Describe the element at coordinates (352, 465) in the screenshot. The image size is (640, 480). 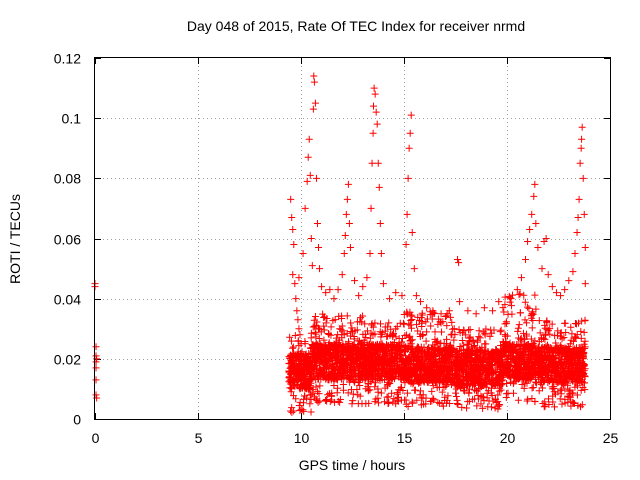
I see `x-axis-label: GPS time / hours` at that location.